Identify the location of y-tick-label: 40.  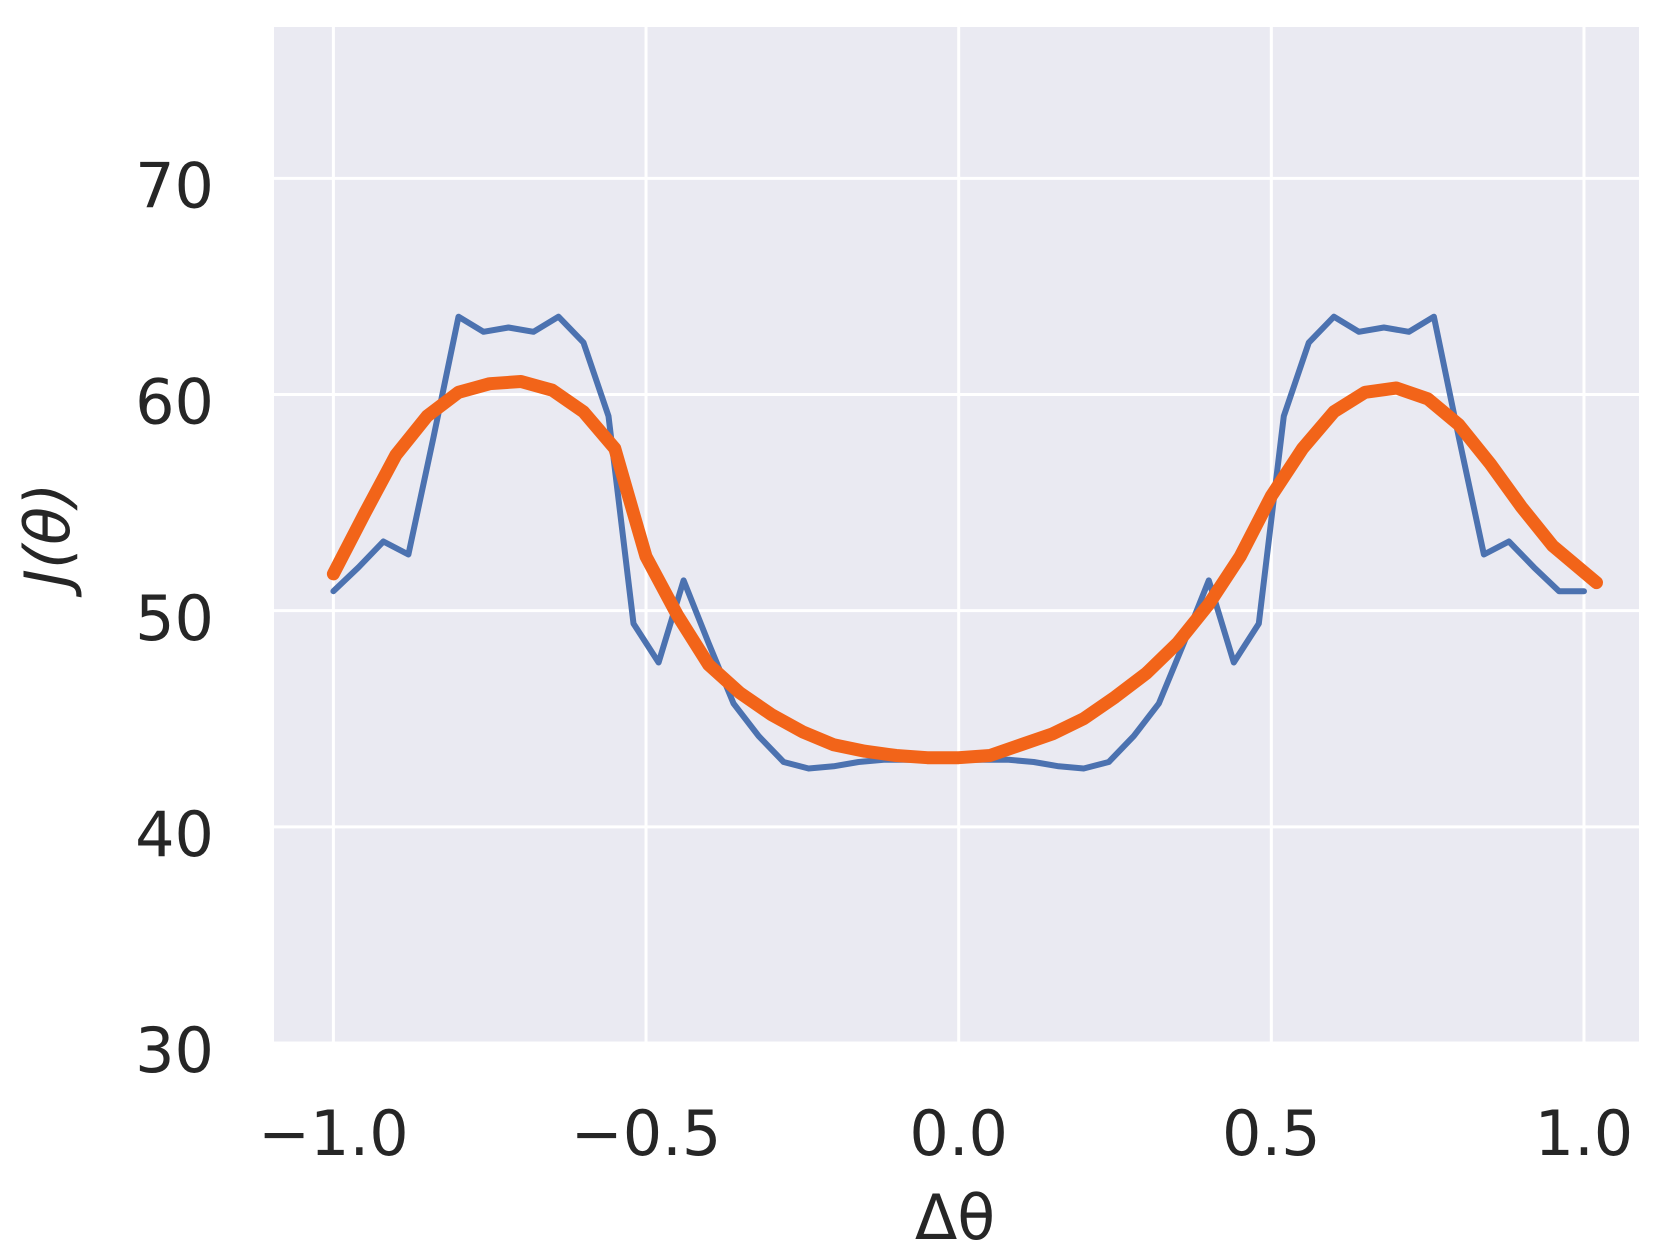
(174, 834).